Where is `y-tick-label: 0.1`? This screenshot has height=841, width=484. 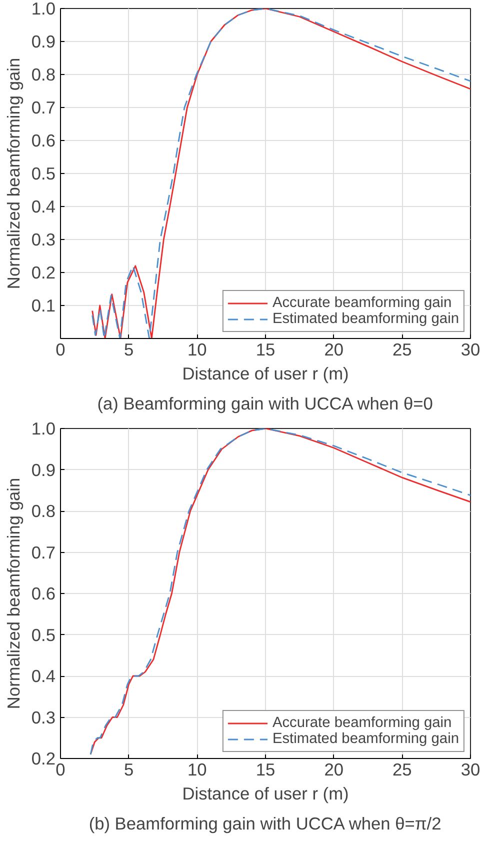 y-tick-label: 0.1 is located at coordinates (43, 306).